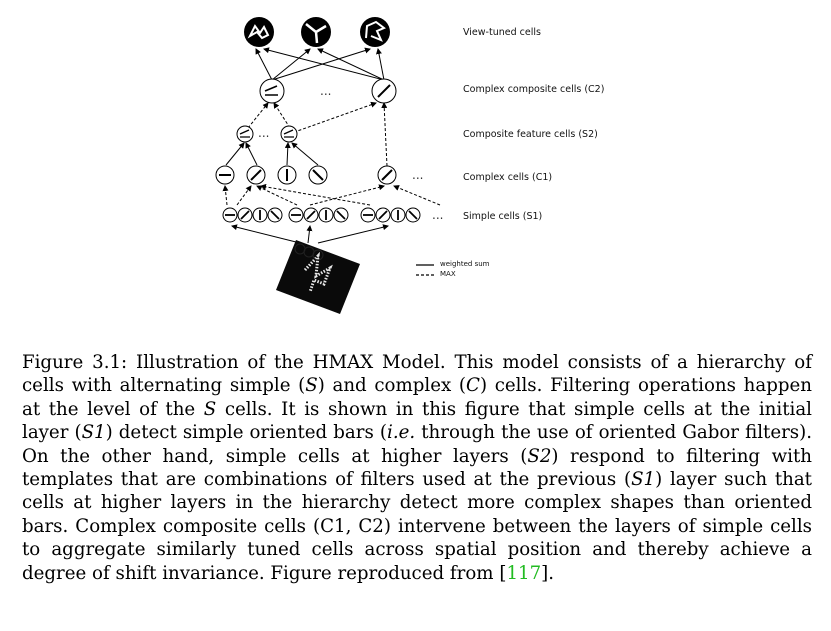 This screenshot has width=831, height=631. Describe the element at coordinates (548, 573) in the screenshot. I see `caption-text: ].` at that location.